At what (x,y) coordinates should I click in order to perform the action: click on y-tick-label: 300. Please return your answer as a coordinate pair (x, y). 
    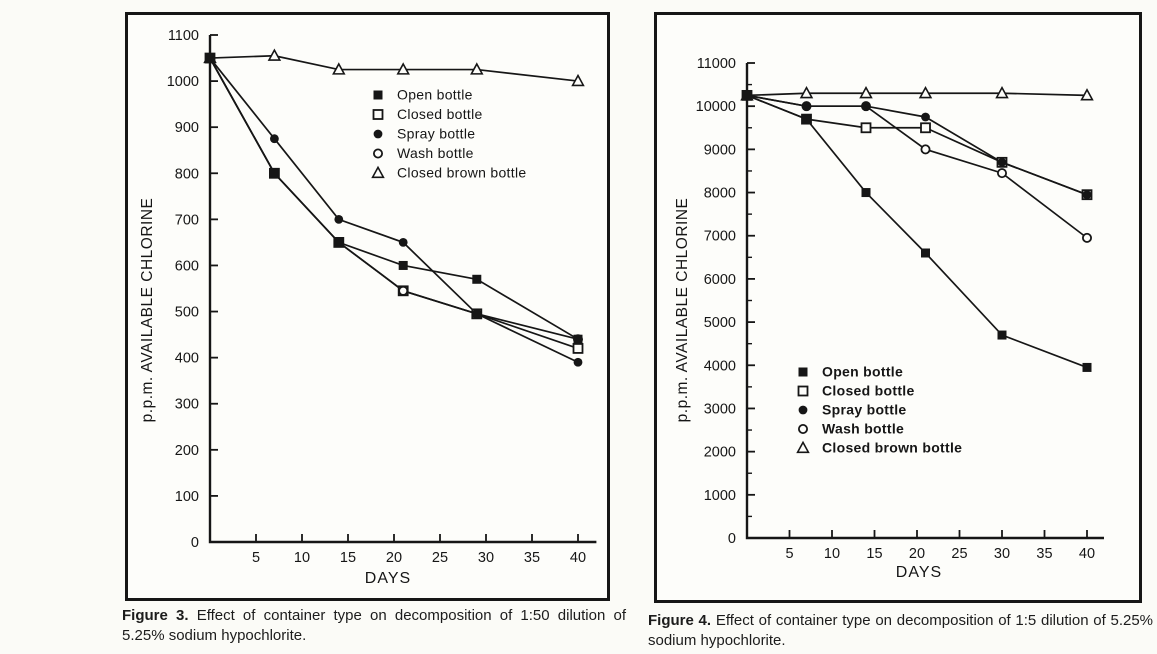
    Looking at the image, I should click on (187, 405).